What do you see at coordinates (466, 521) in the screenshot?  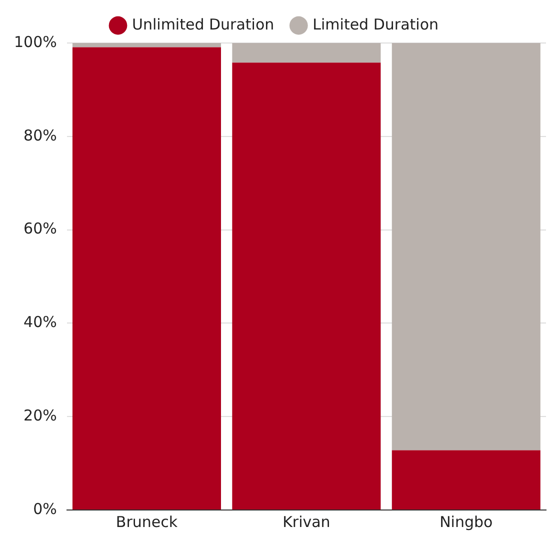 I see `x-tick-label: Ningbo` at bounding box center [466, 521].